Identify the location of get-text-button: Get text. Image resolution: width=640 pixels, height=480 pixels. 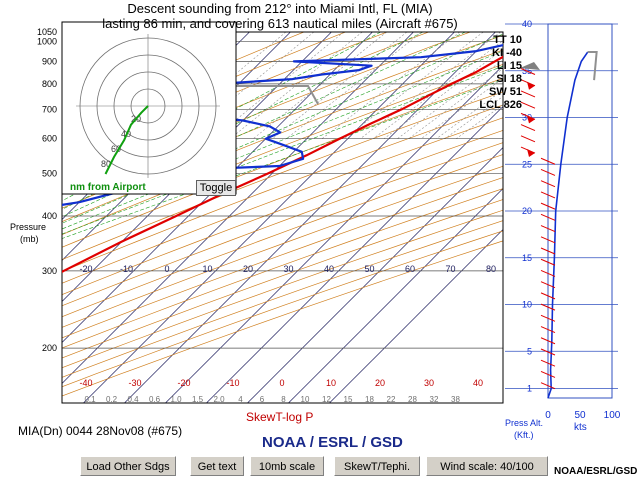
(217, 466).